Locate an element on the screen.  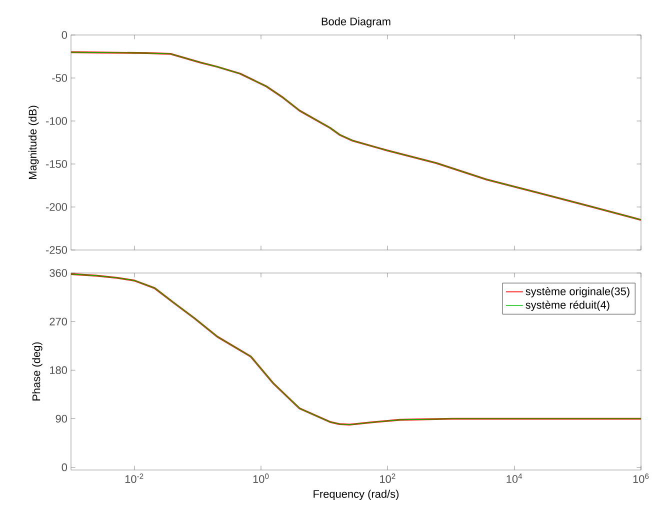
y-axis-title: Magnitude (dB) is located at coordinates (33, 143).